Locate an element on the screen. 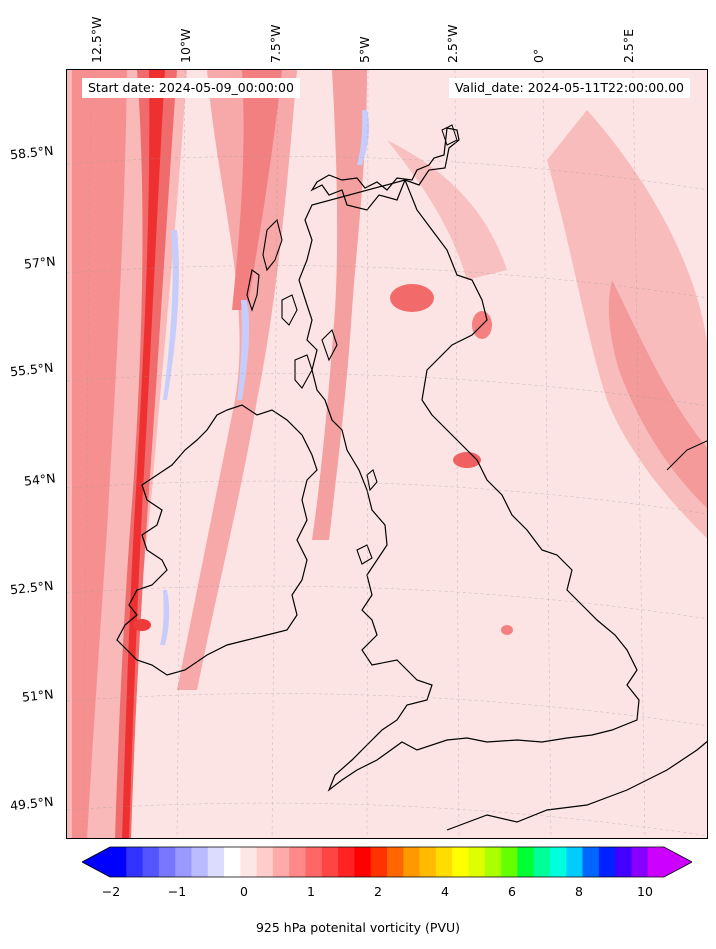 This screenshot has height=949, width=716. colorbar is located at coordinates (387, 862).